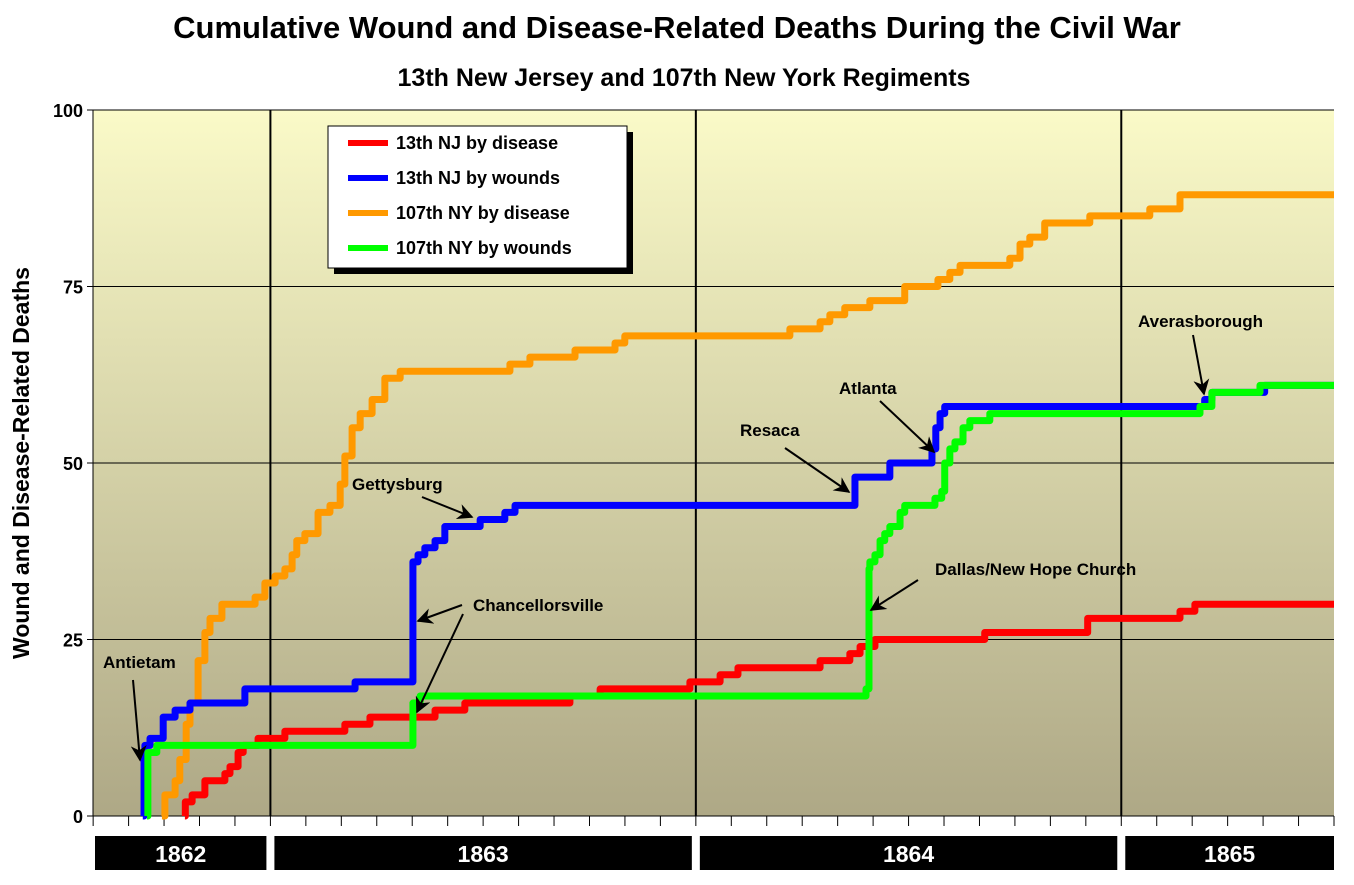 The width and height of the screenshot is (1354, 885). I want to click on annotation-label: Gettysburg, so click(397, 484).